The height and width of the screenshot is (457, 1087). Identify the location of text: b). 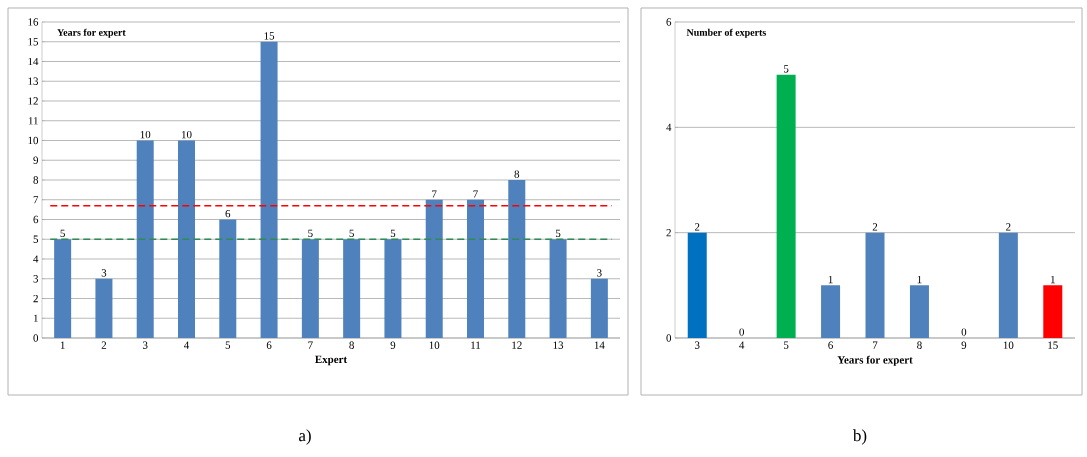
(859, 437).